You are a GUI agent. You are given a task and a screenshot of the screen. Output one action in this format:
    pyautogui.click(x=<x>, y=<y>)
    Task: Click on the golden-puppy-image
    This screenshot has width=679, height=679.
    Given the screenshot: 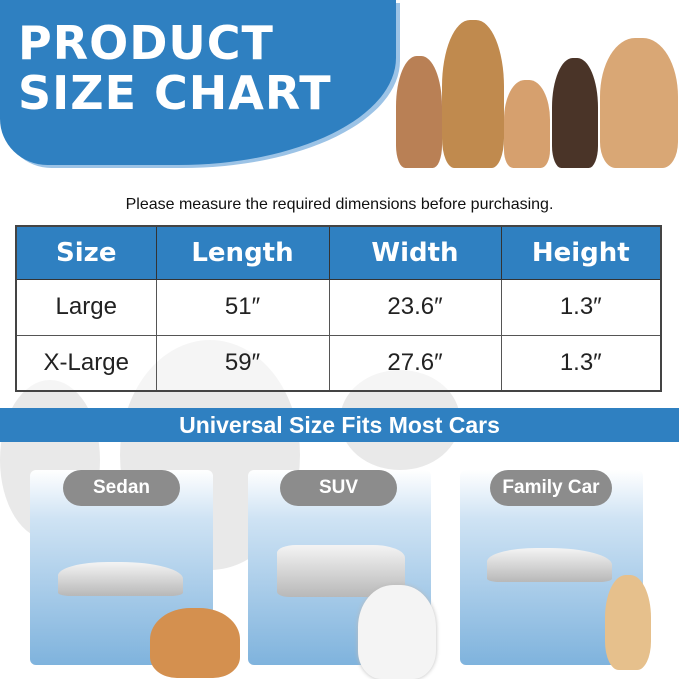 What is the action you would take?
    pyautogui.click(x=628, y=622)
    